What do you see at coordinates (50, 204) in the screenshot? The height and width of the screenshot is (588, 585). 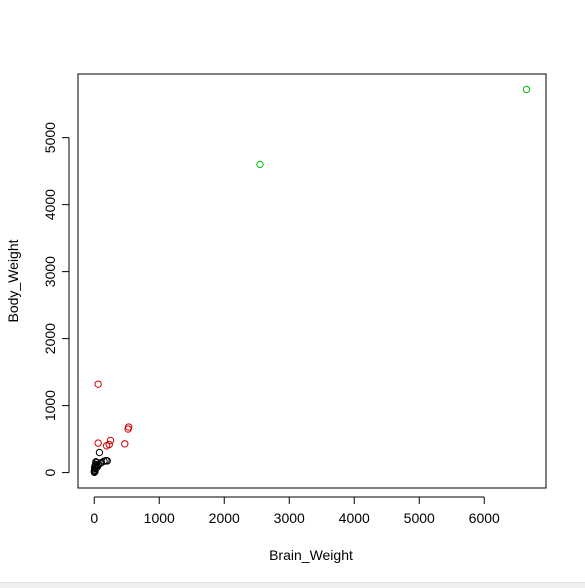 I see `y-tick-label: 4000` at bounding box center [50, 204].